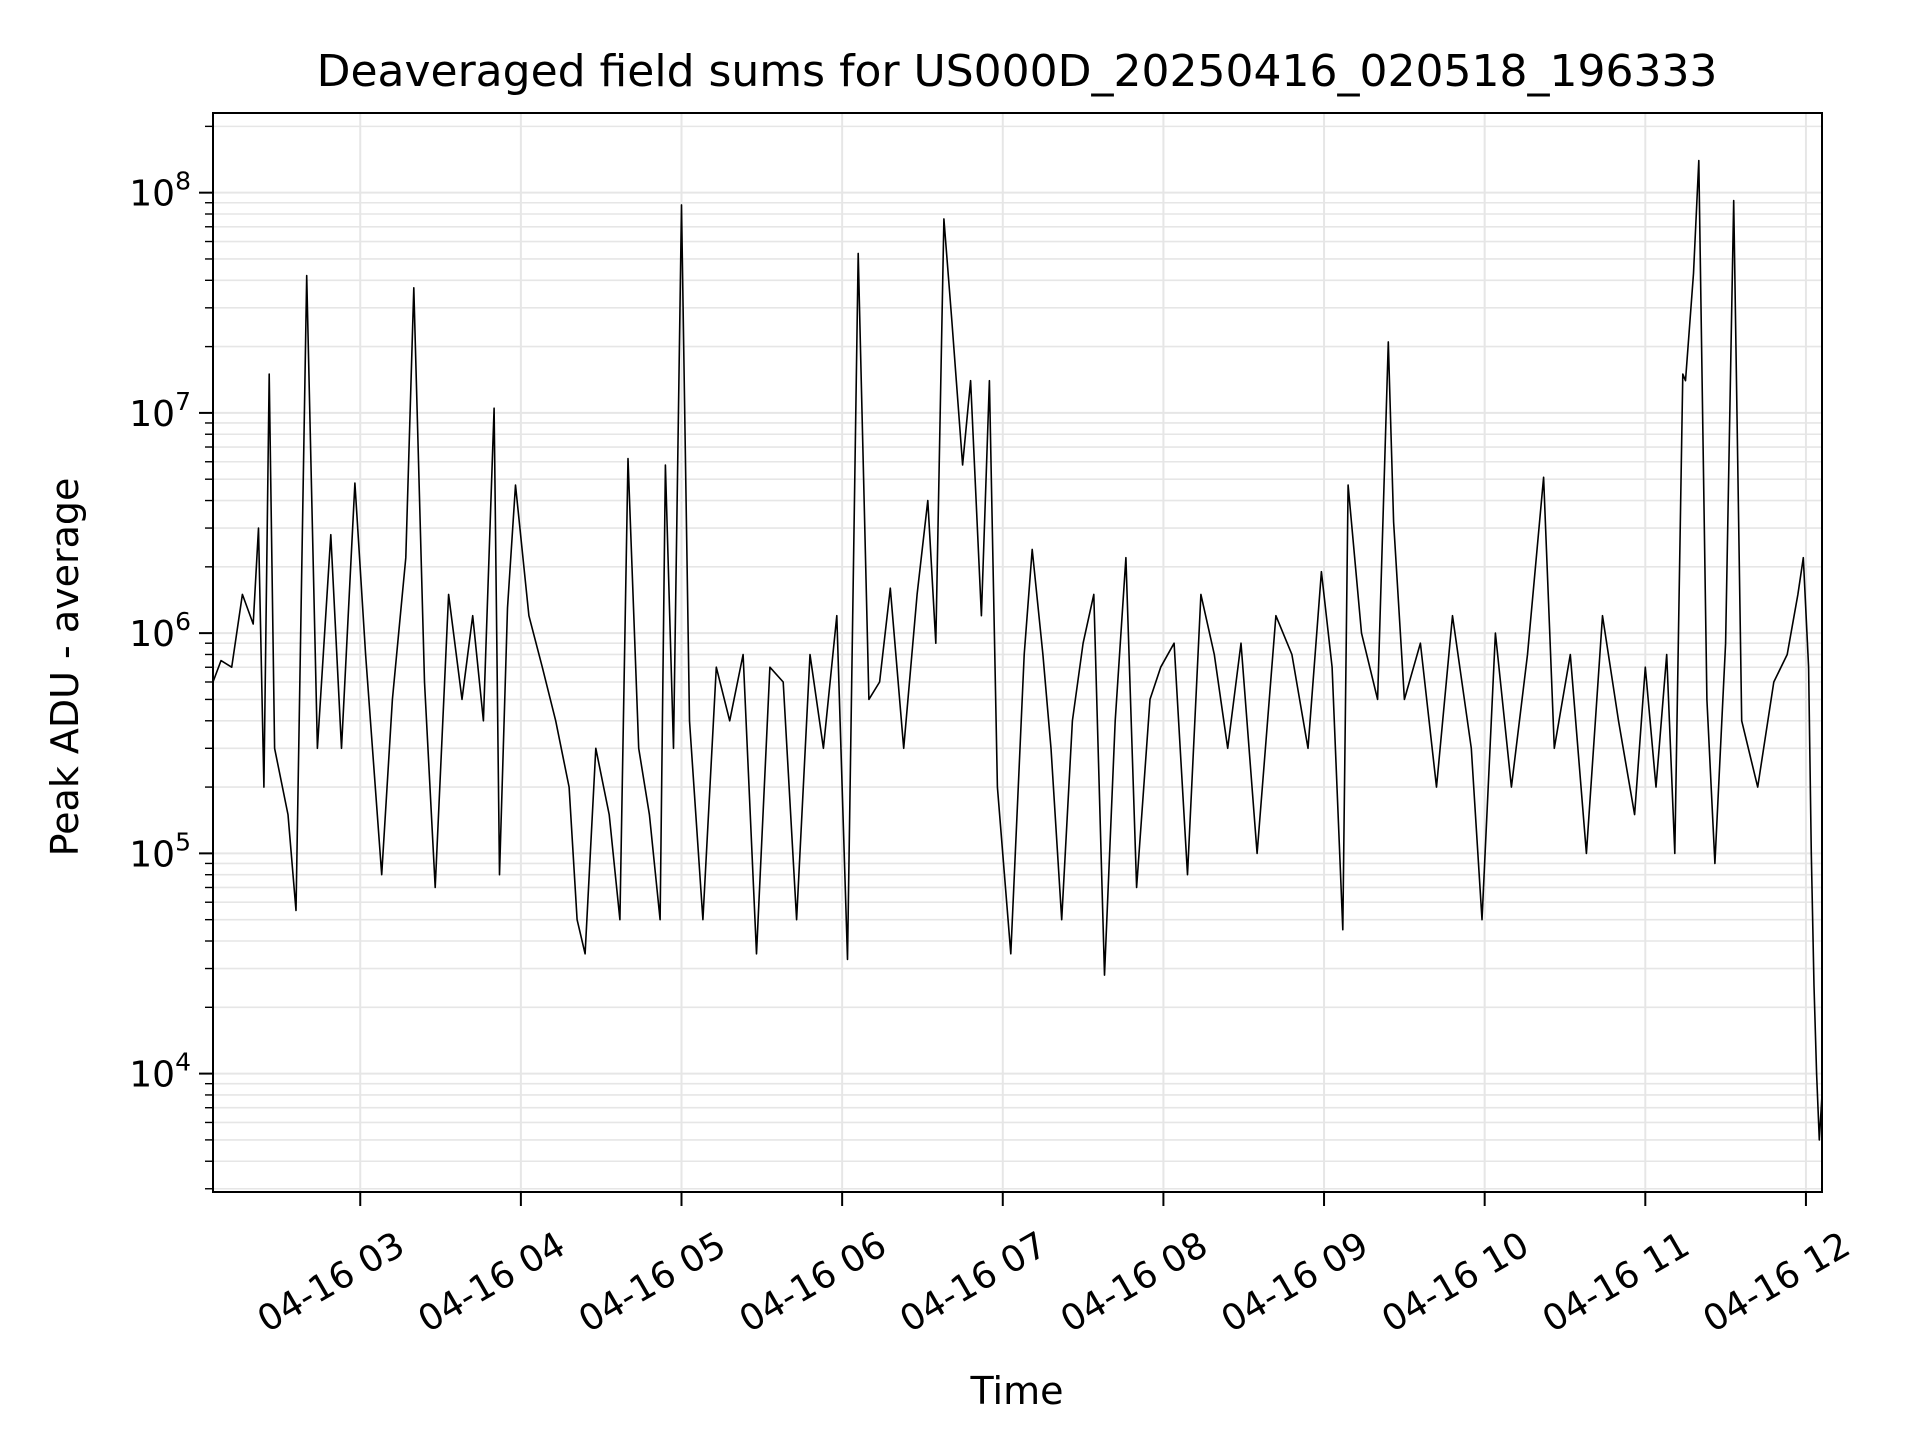  Describe the element at coordinates (160, 631) in the screenshot. I see `y-tick-label: 10⁶` at that location.